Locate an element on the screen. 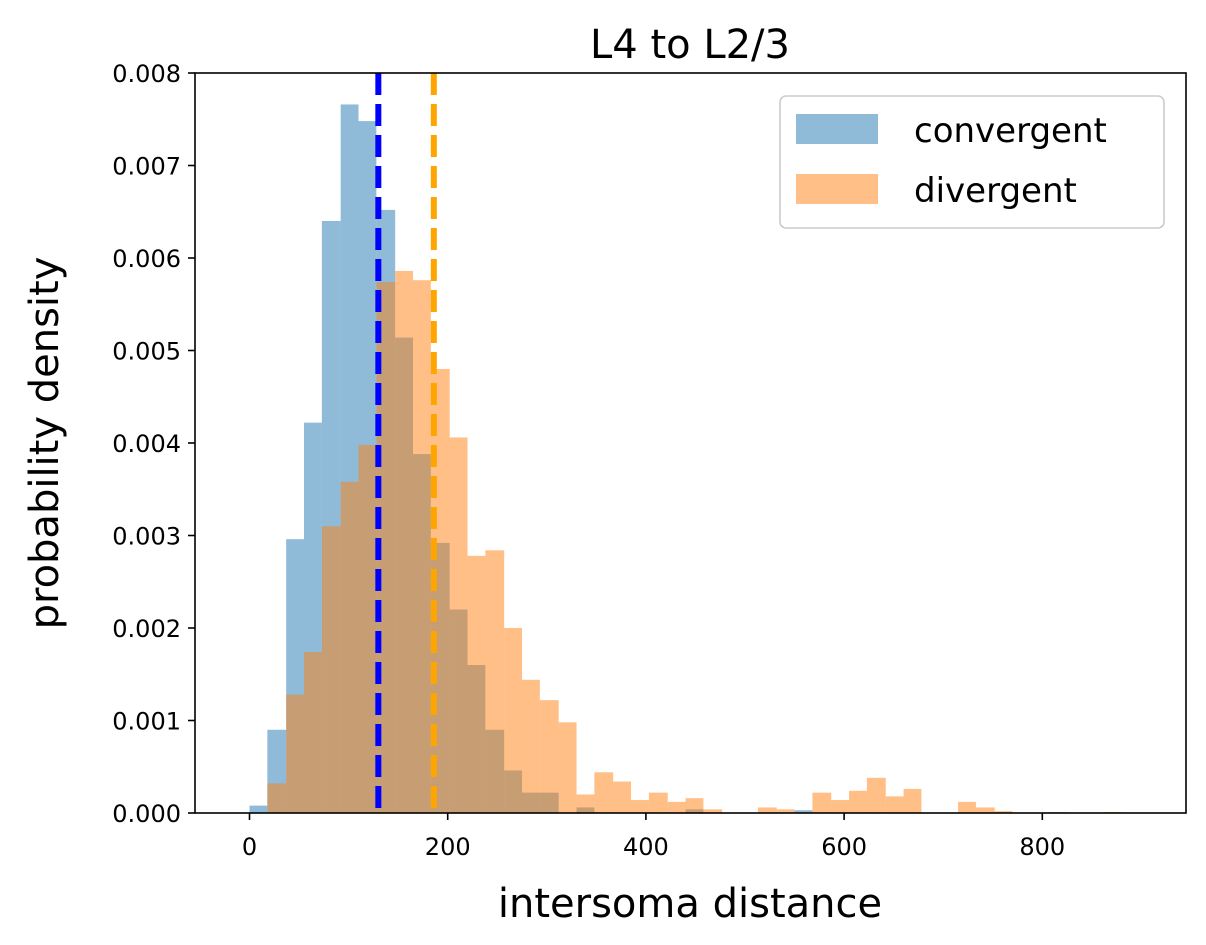 The image size is (1206, 945). y-tick-label: 0.006 is located at coordinates (146, 259).